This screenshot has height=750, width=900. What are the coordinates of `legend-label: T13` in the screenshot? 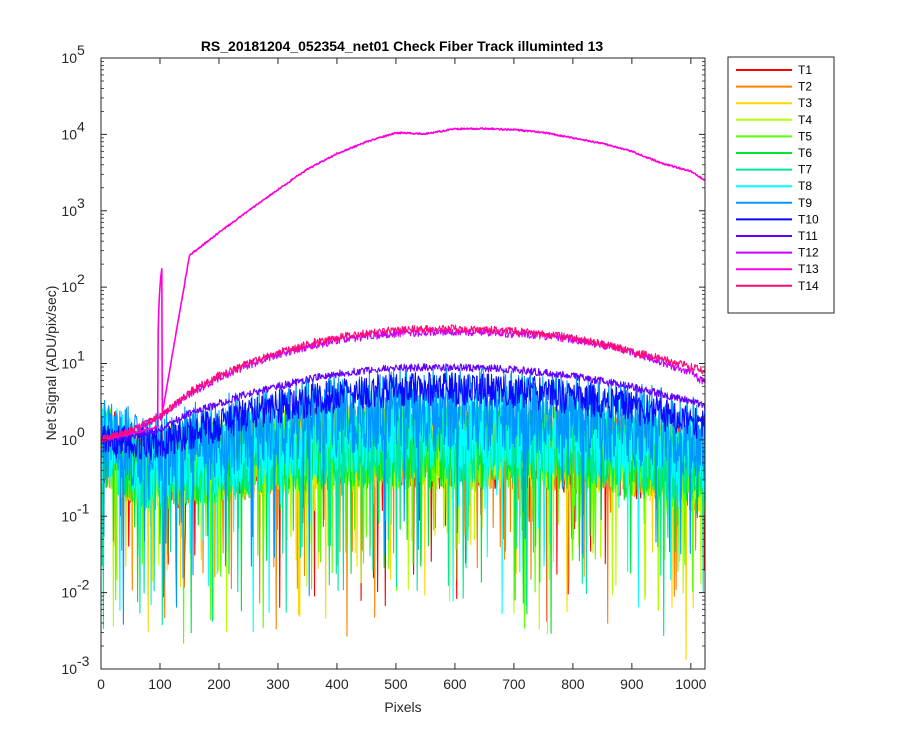 It's located at (808, 269).